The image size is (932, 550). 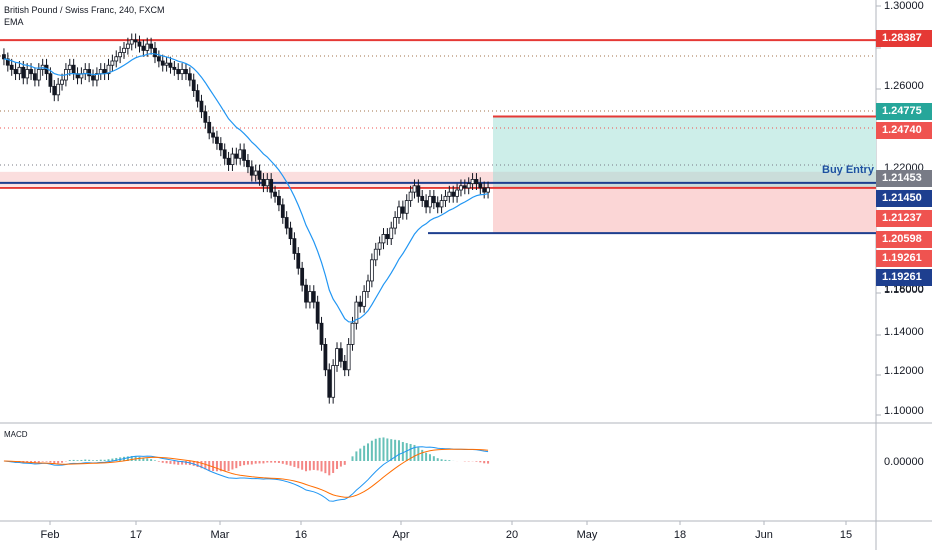 I want to click on loss-zone, so click(x=684, y=210).